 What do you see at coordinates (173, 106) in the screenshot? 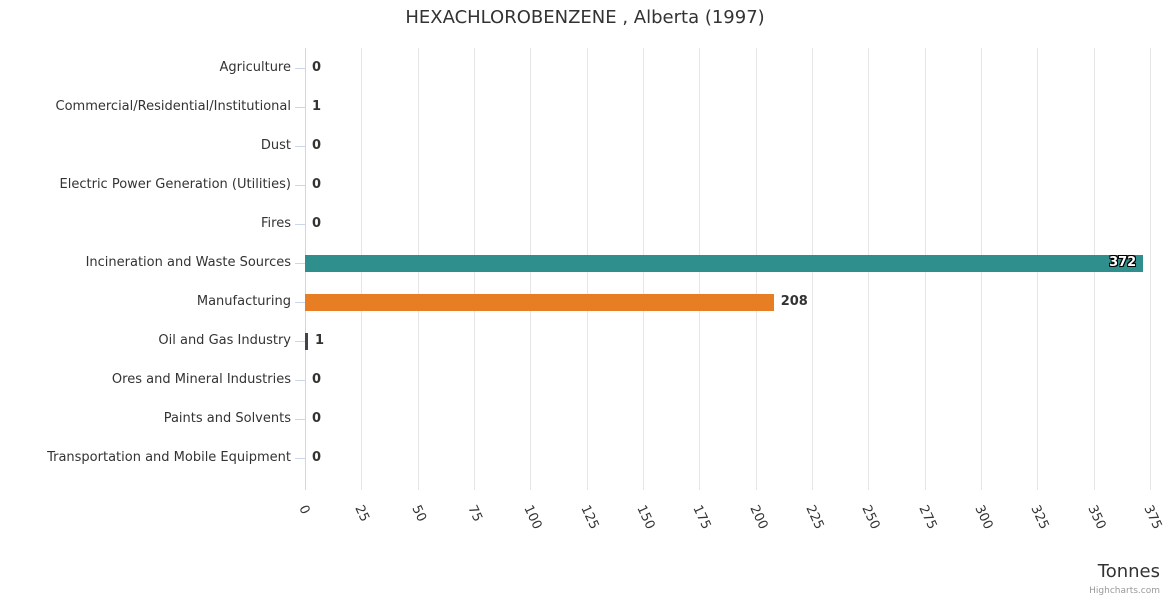
I see `category-label: Commercial/Residential/Institutional` at bounding box center [173, 106].